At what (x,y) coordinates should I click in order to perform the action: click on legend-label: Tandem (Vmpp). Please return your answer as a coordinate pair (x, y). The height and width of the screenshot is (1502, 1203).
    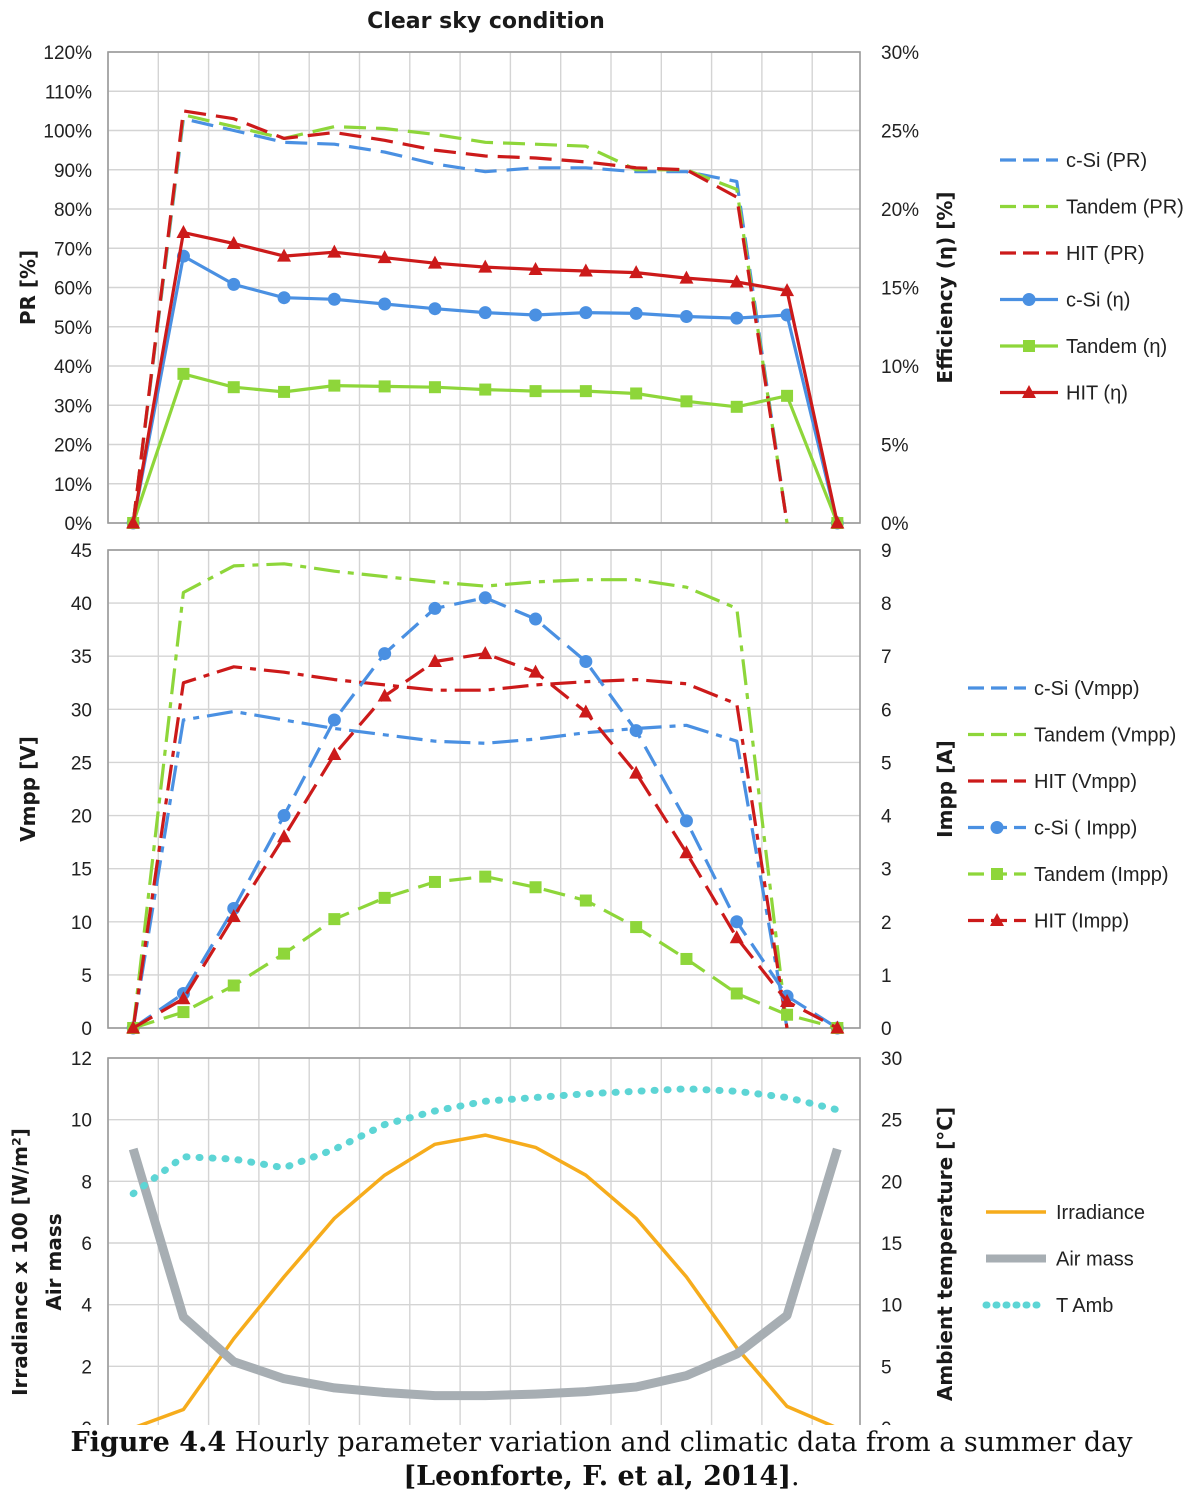
    Looking at the image, I should click on (1105, 736).